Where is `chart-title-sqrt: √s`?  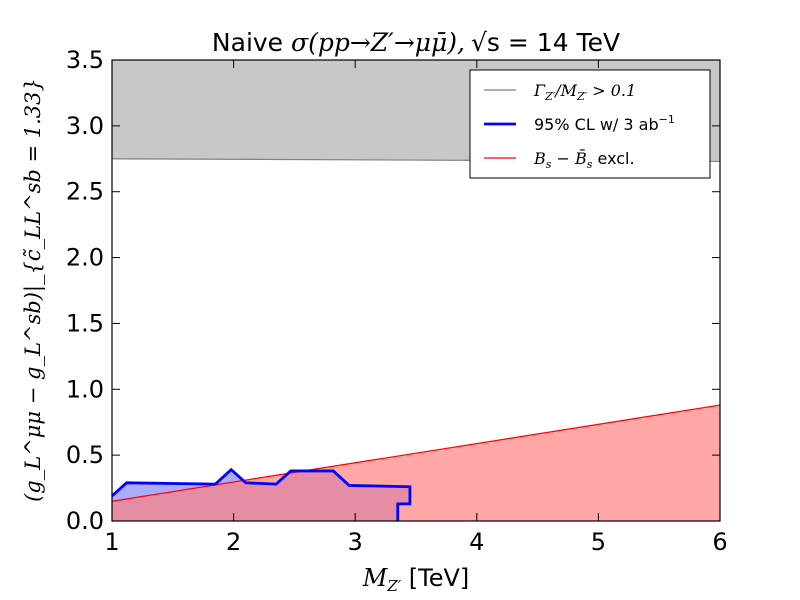
chart-title-sqrt: √s is located at coordinates (485, 42).